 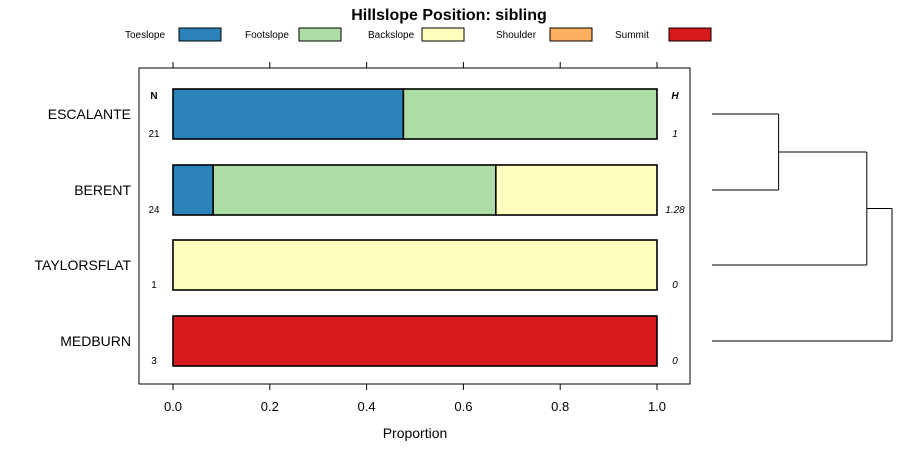 I want to click on legend-label-summit: Summit, so click(x=632, y=35).